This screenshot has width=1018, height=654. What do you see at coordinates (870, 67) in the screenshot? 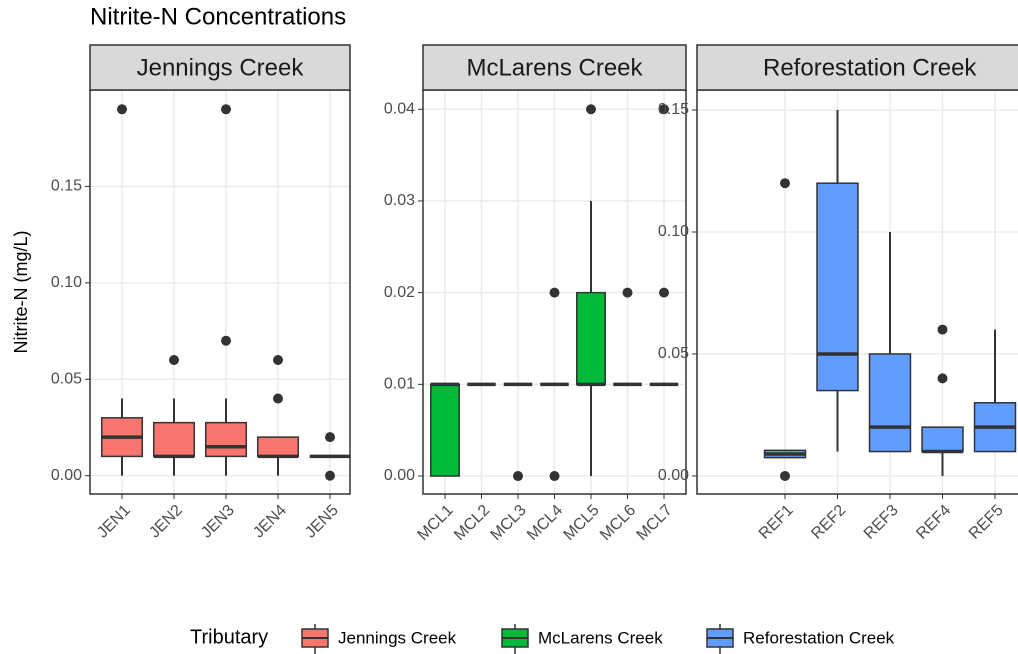
I see `strip-label: Reforestation Creek` at bounding box center [870, 67].